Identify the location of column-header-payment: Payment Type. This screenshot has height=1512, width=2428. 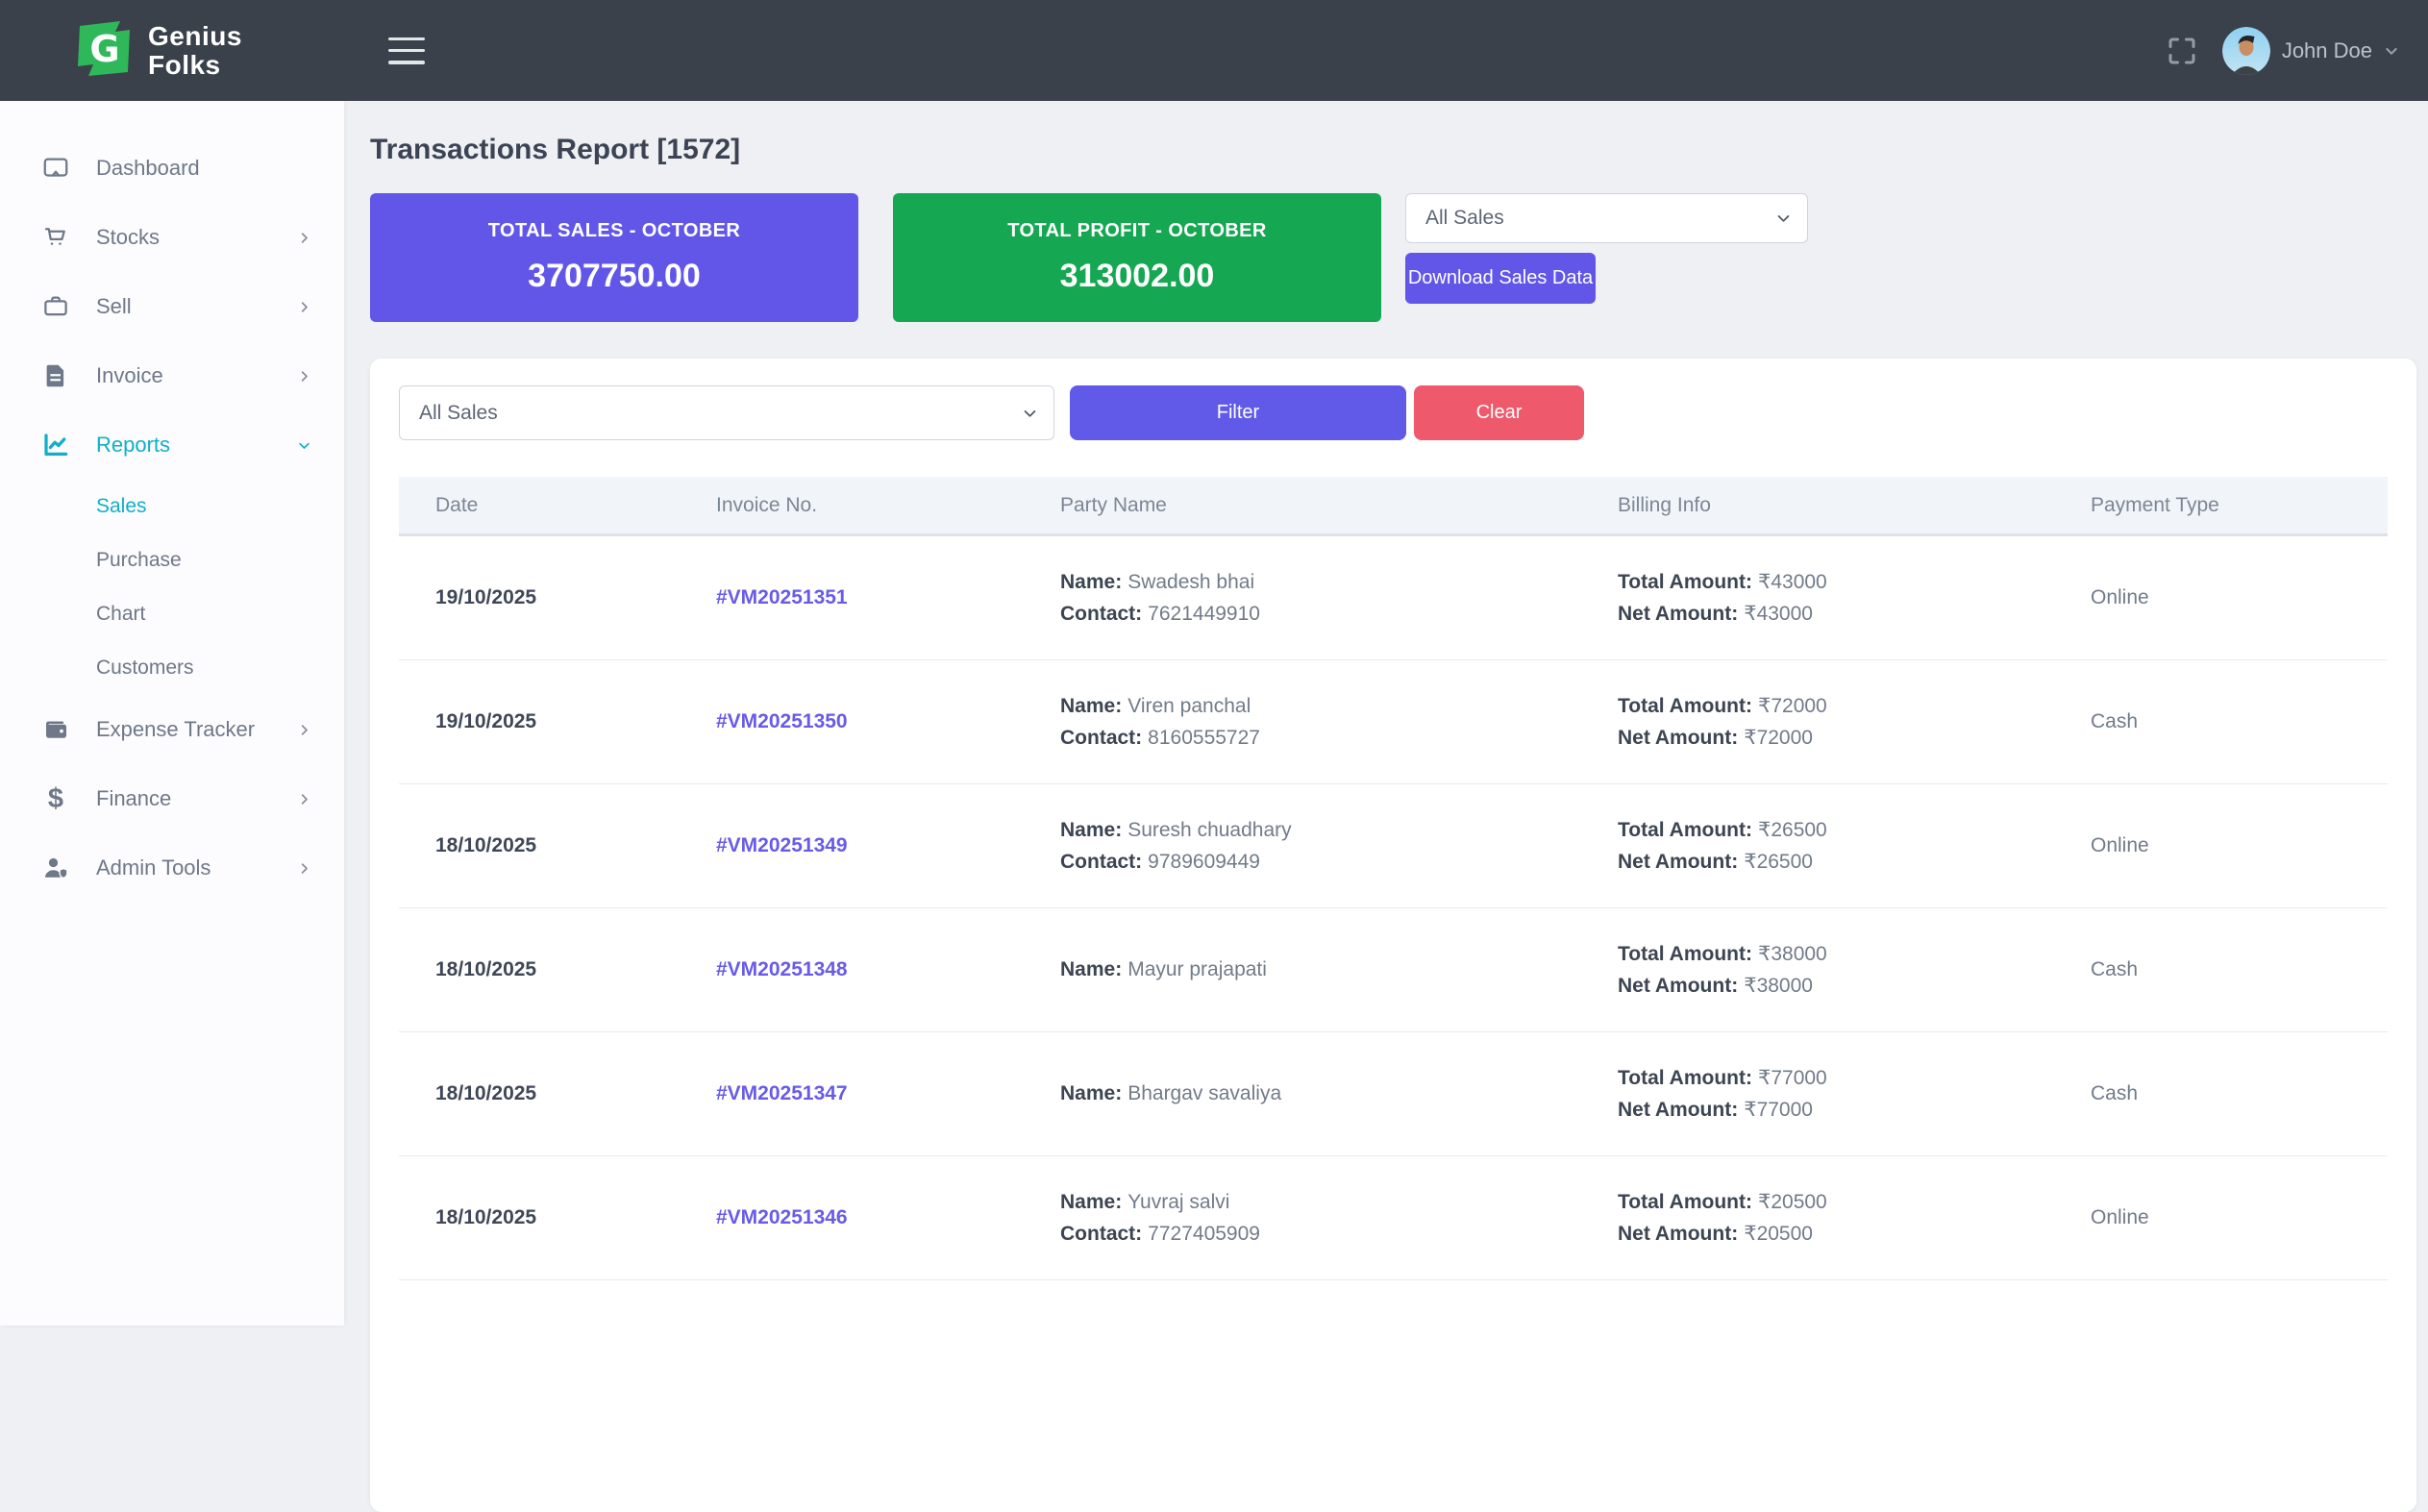
(2155, 504).